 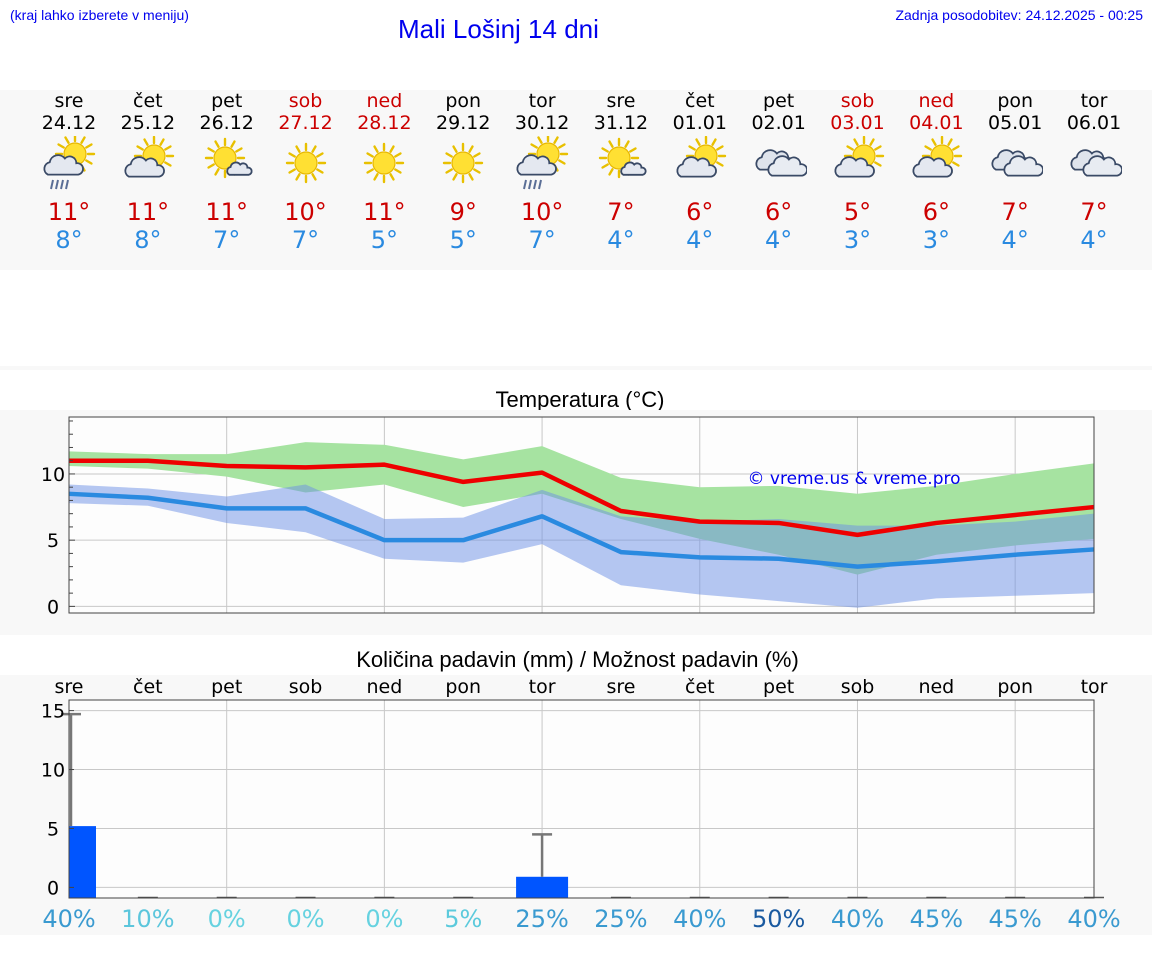 I want to click on max-temperature: 10°, so click(x=305, y=212).